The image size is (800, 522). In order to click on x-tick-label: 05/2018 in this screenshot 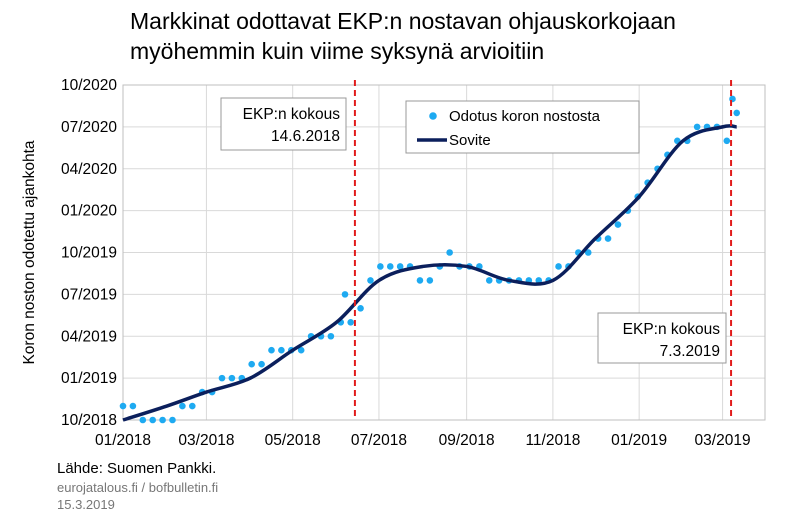, I will do `click(293, 440)`.